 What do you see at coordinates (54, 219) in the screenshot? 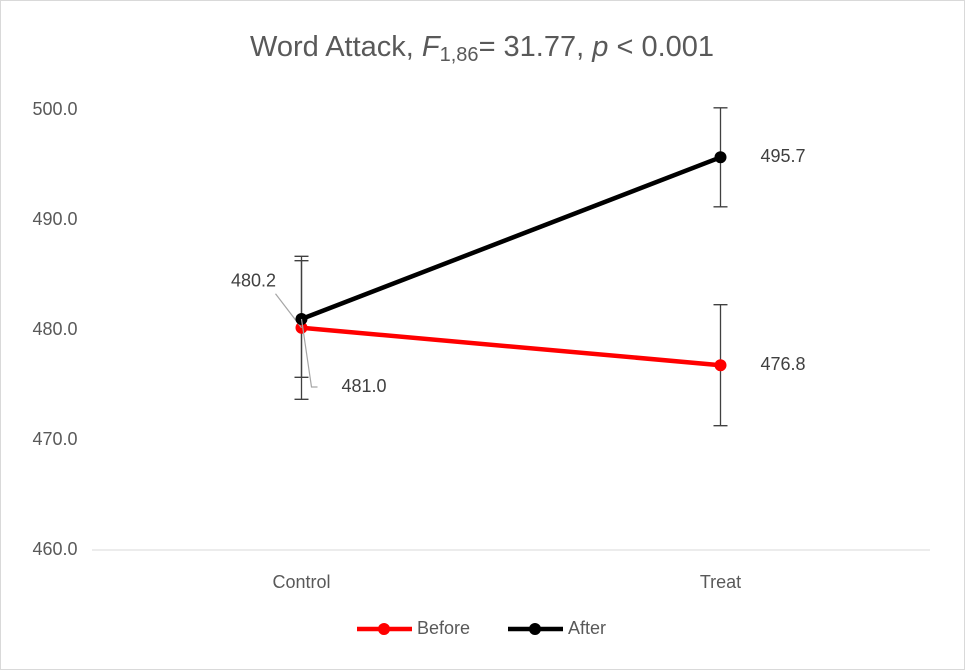
I see `y-tick-label: 490.0` at bounding box center [54, 219].